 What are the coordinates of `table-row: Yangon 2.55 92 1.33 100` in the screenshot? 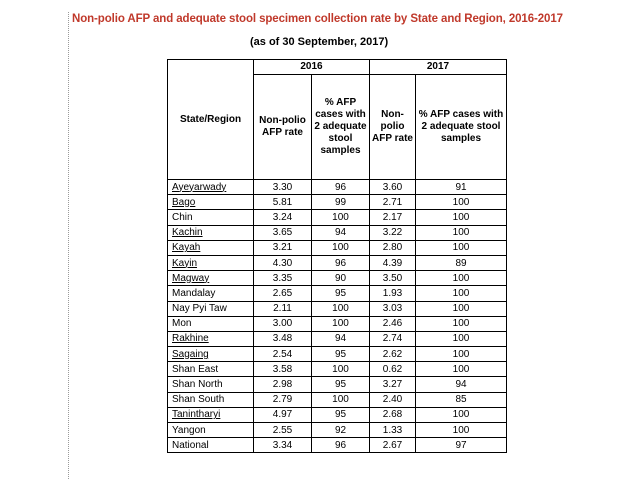 It's located at (337, 430).